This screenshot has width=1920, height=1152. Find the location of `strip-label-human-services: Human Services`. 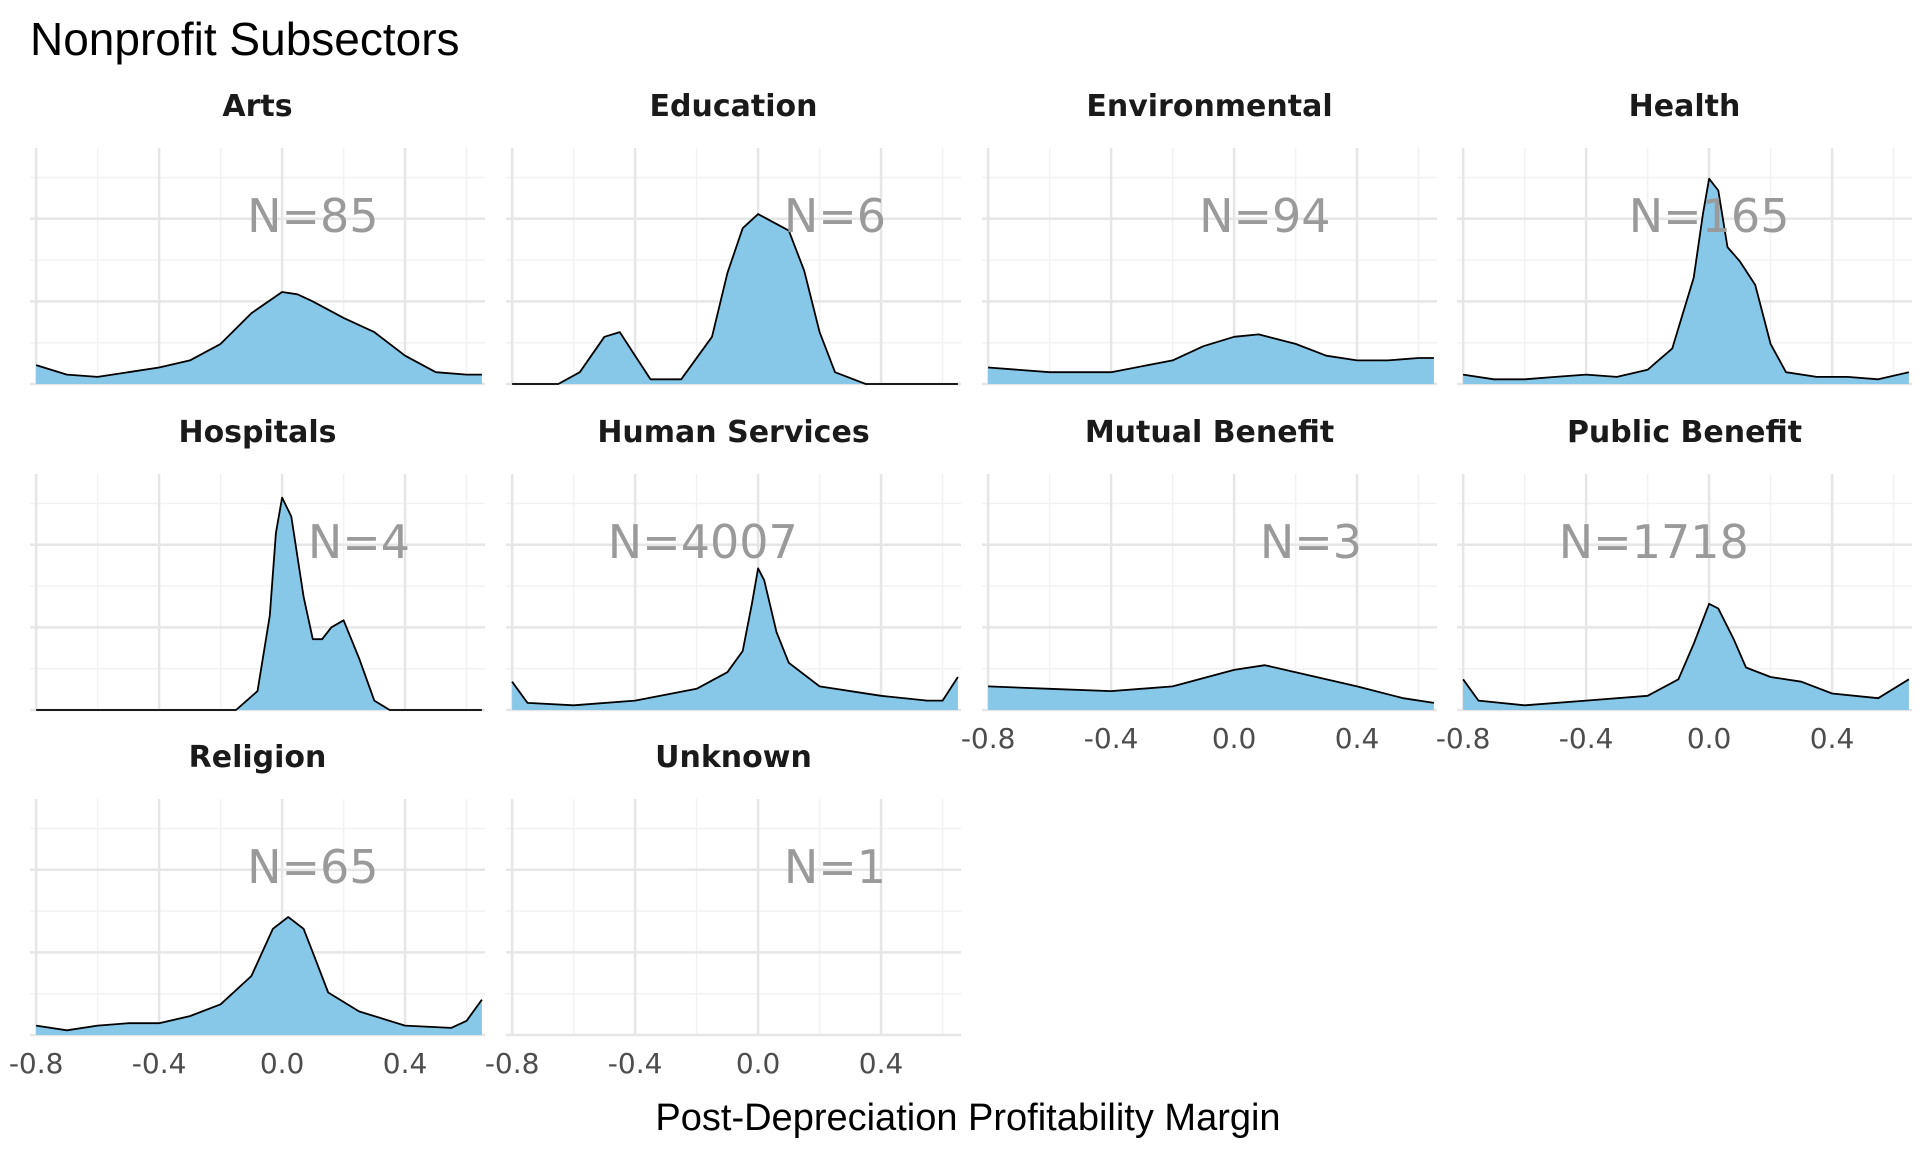

strip-label-human-services: Human Services is located at coordinates (733, 432).